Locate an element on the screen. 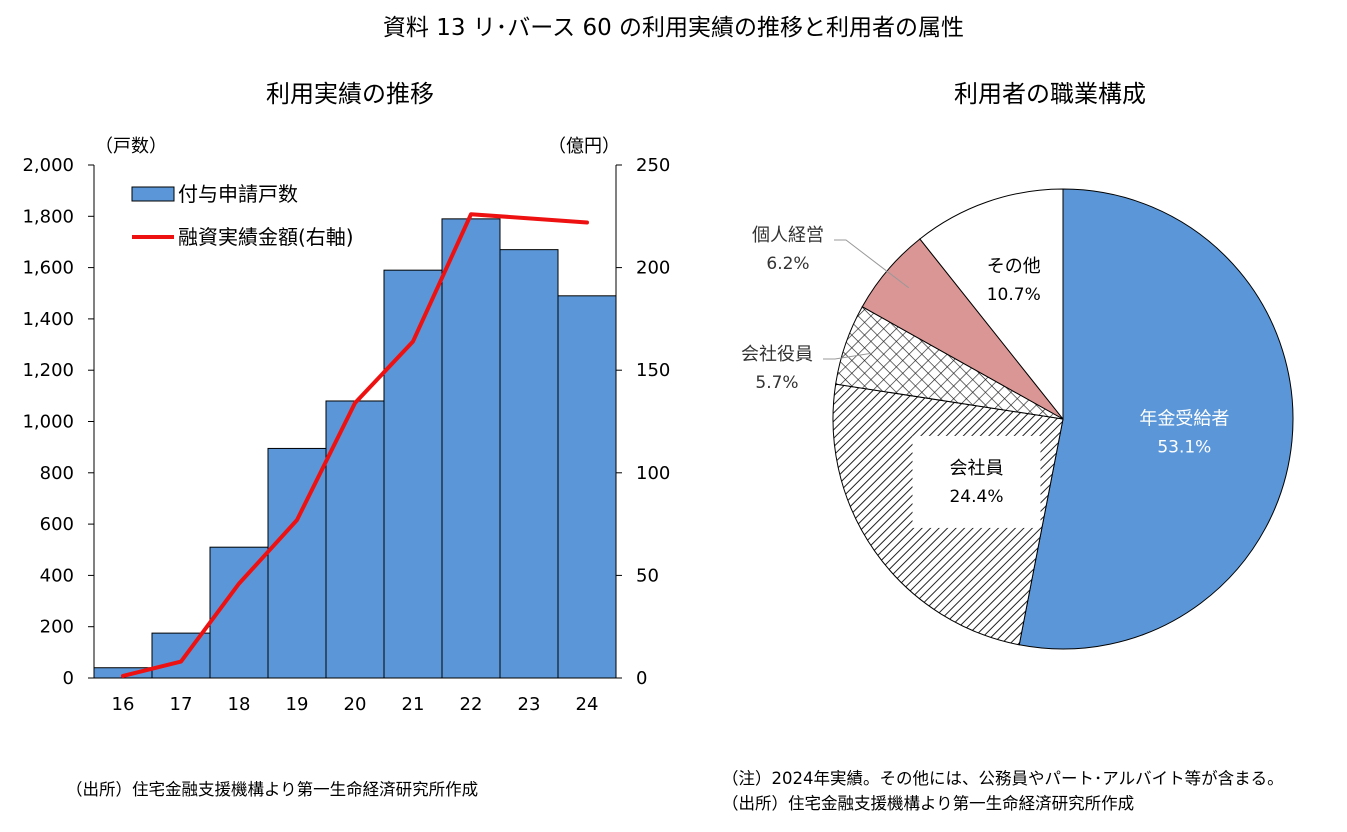 The height and width of the screenshot is (832, 1347). pie-label-value: 10.7% is located at coordinates (1014, 295).